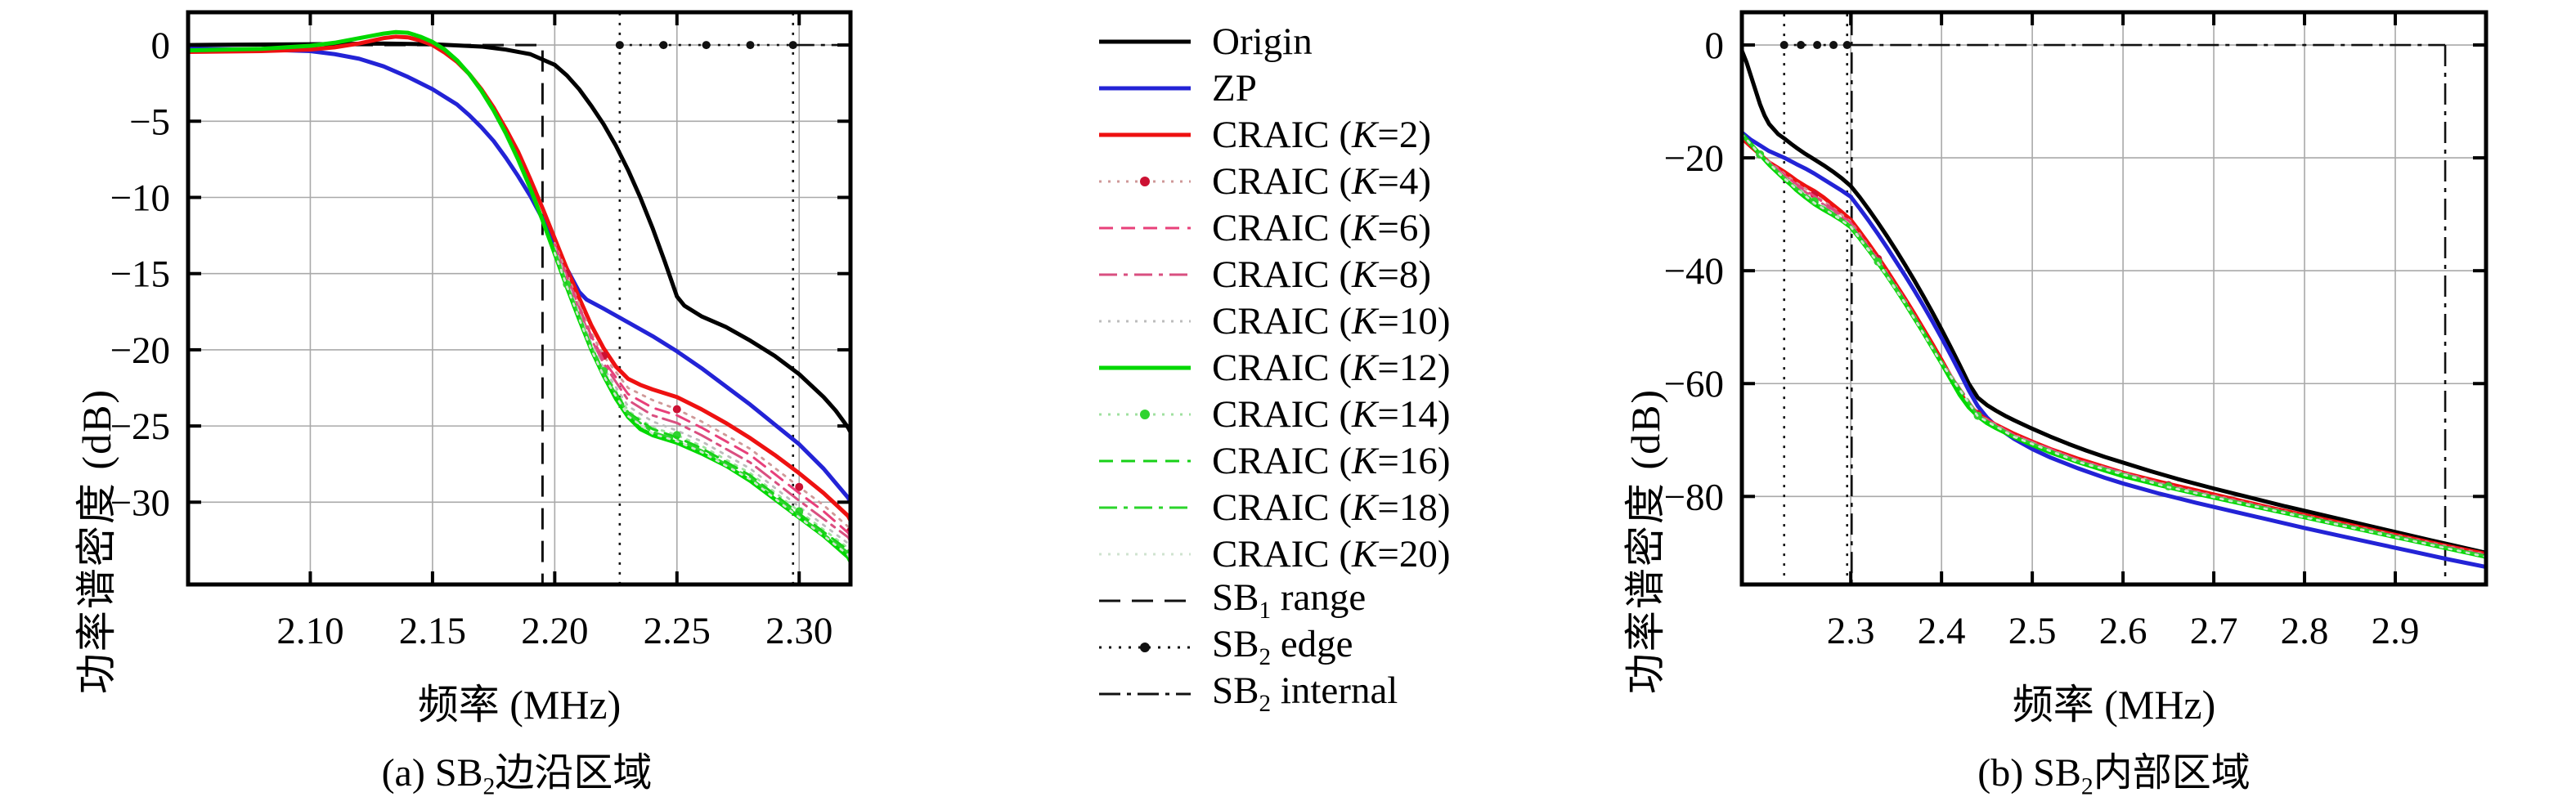 Image resolution: width=2576 pixels, height=806 pixels. What do you see at coordinates (2114, 705) in the screenshot?
I see `x-axis-label-right: 频率 (MHz)` at bounding box center [2114, 705].